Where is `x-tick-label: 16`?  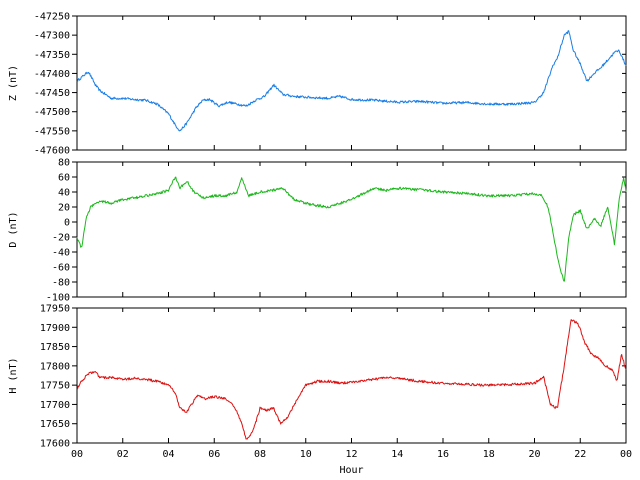
x-tick-label: 16 is located at coordinates (443, 454).